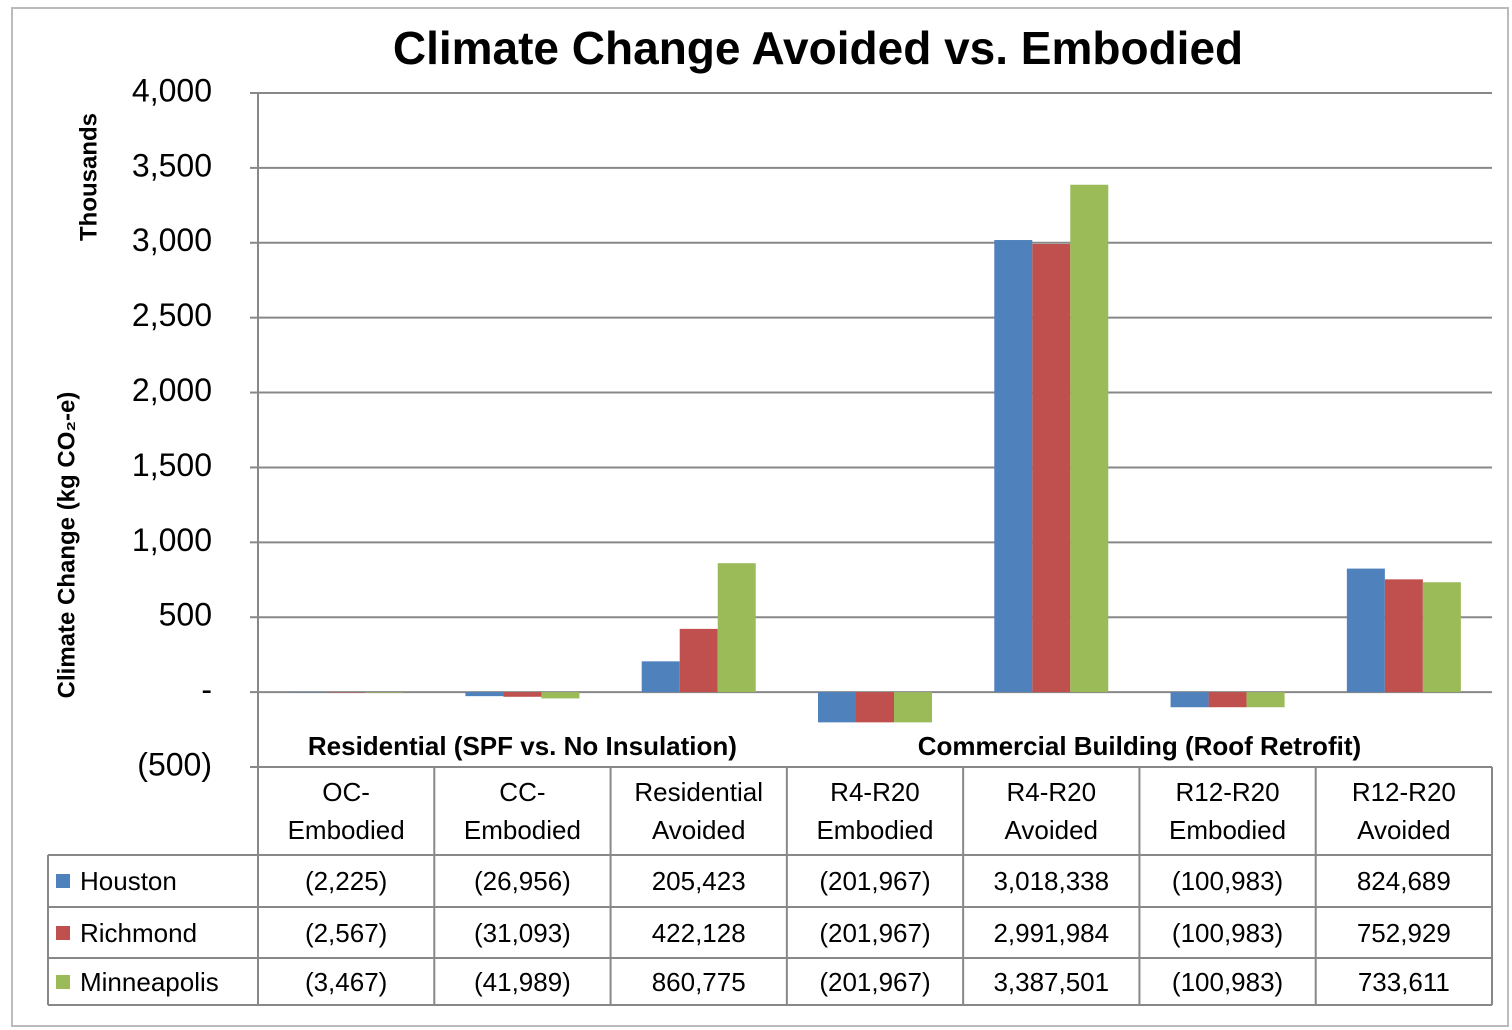 The image size is (1512, 1030). I want to click on table-value: 733,611, so click(1403, 981).